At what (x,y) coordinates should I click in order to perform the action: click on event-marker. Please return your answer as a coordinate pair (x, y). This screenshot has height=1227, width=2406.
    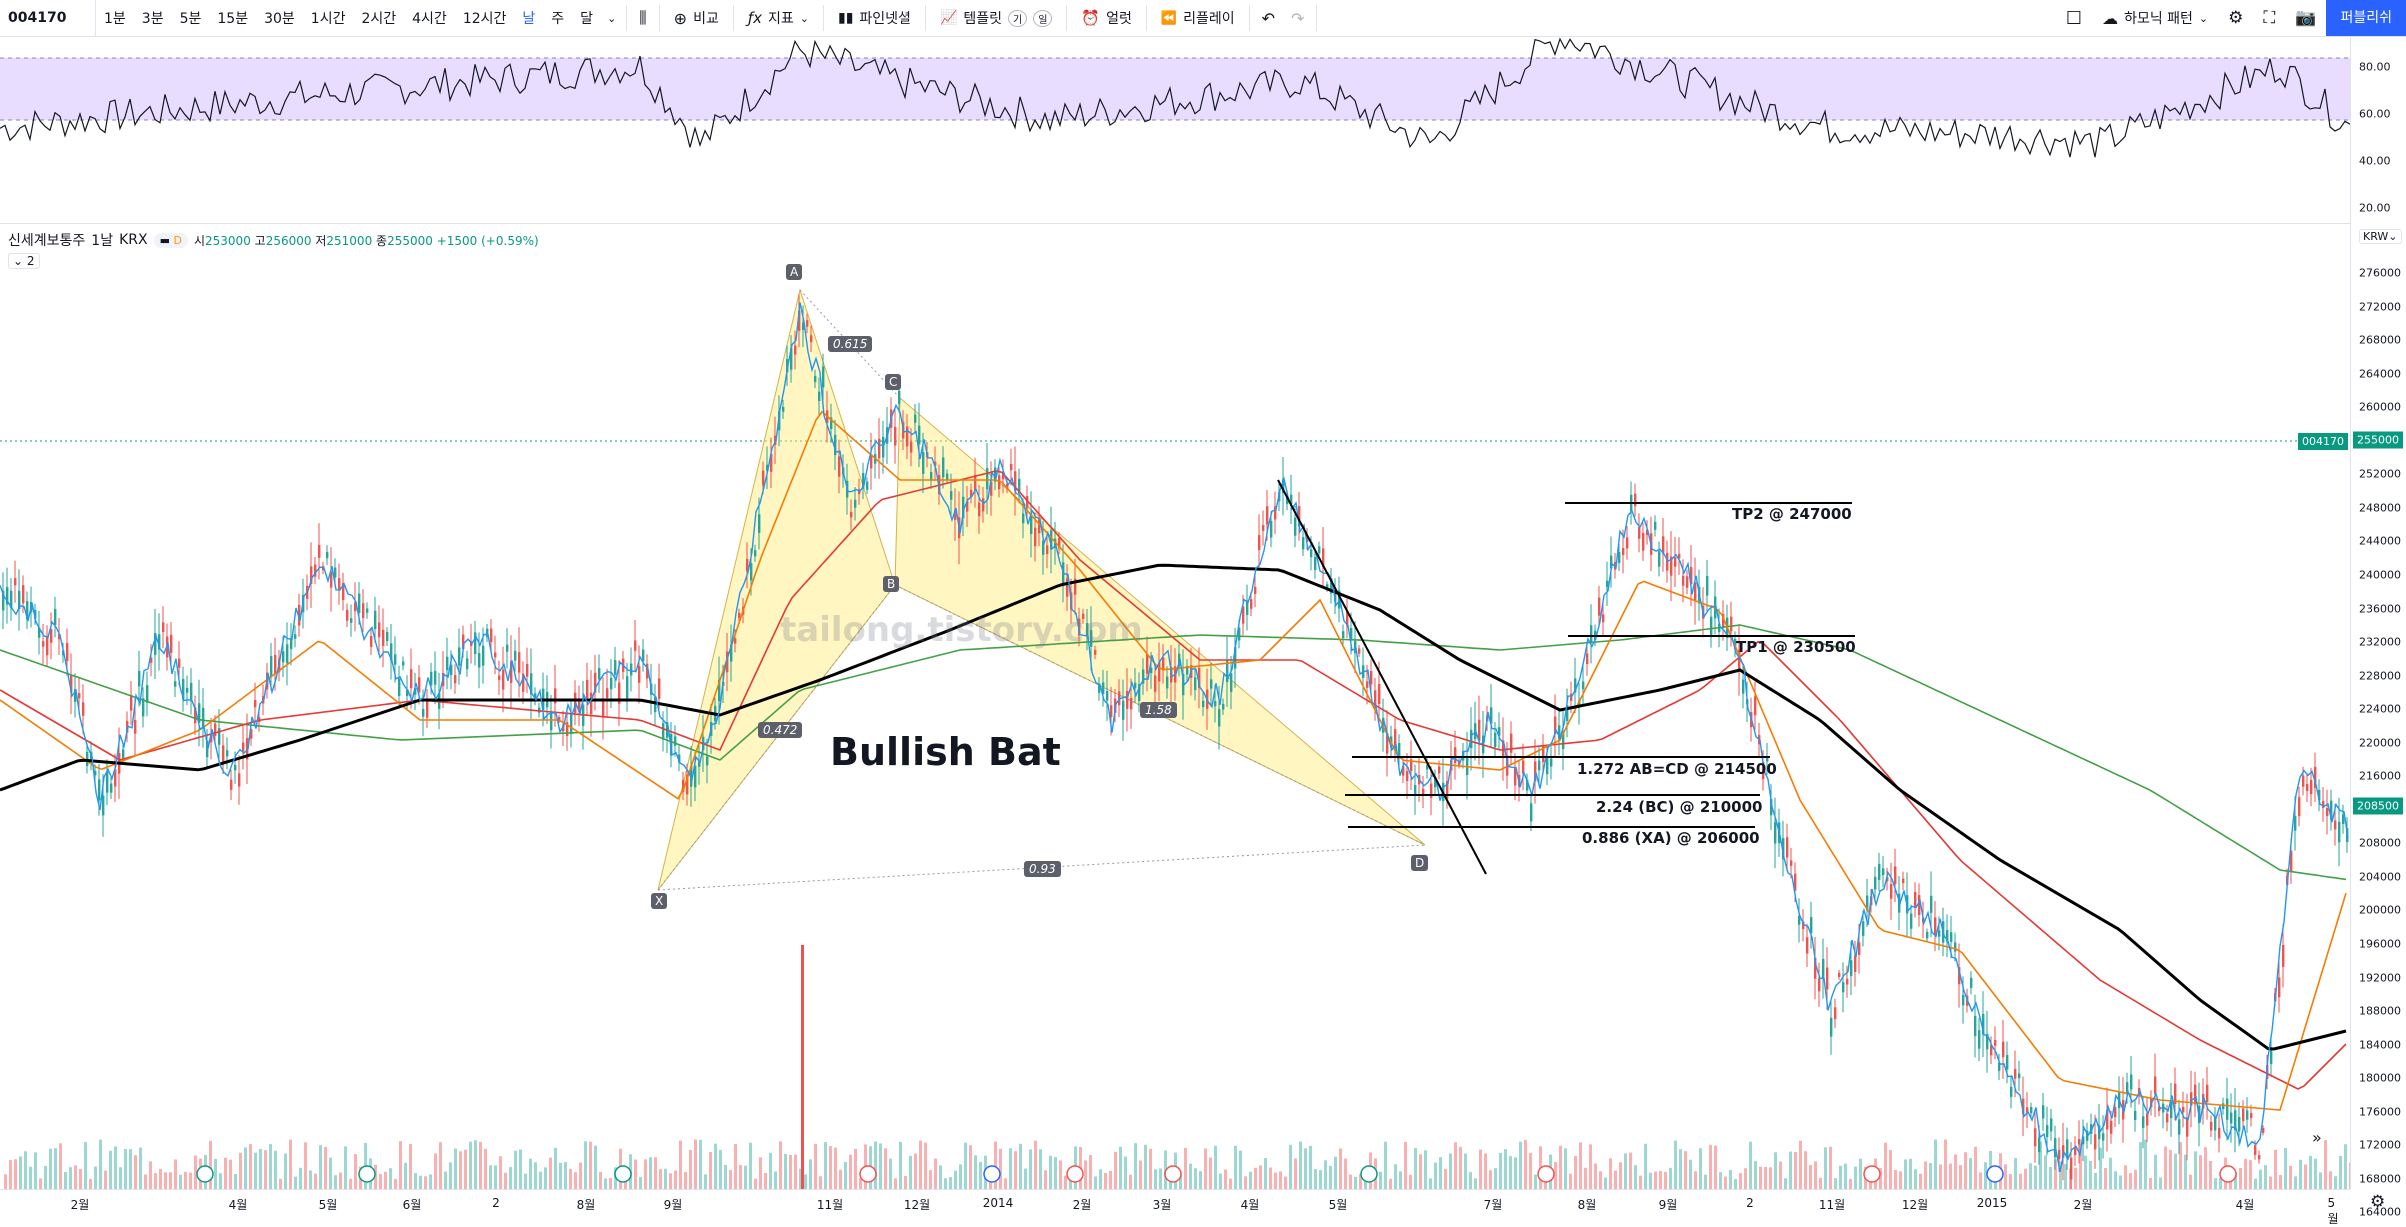
    Looking at the image, I should click on (2228, 1174).